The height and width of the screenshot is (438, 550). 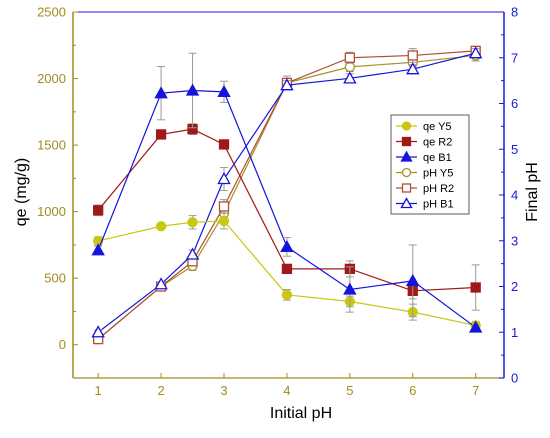 I want to click on legend-label: pH R2, so click(x=438, y=189).